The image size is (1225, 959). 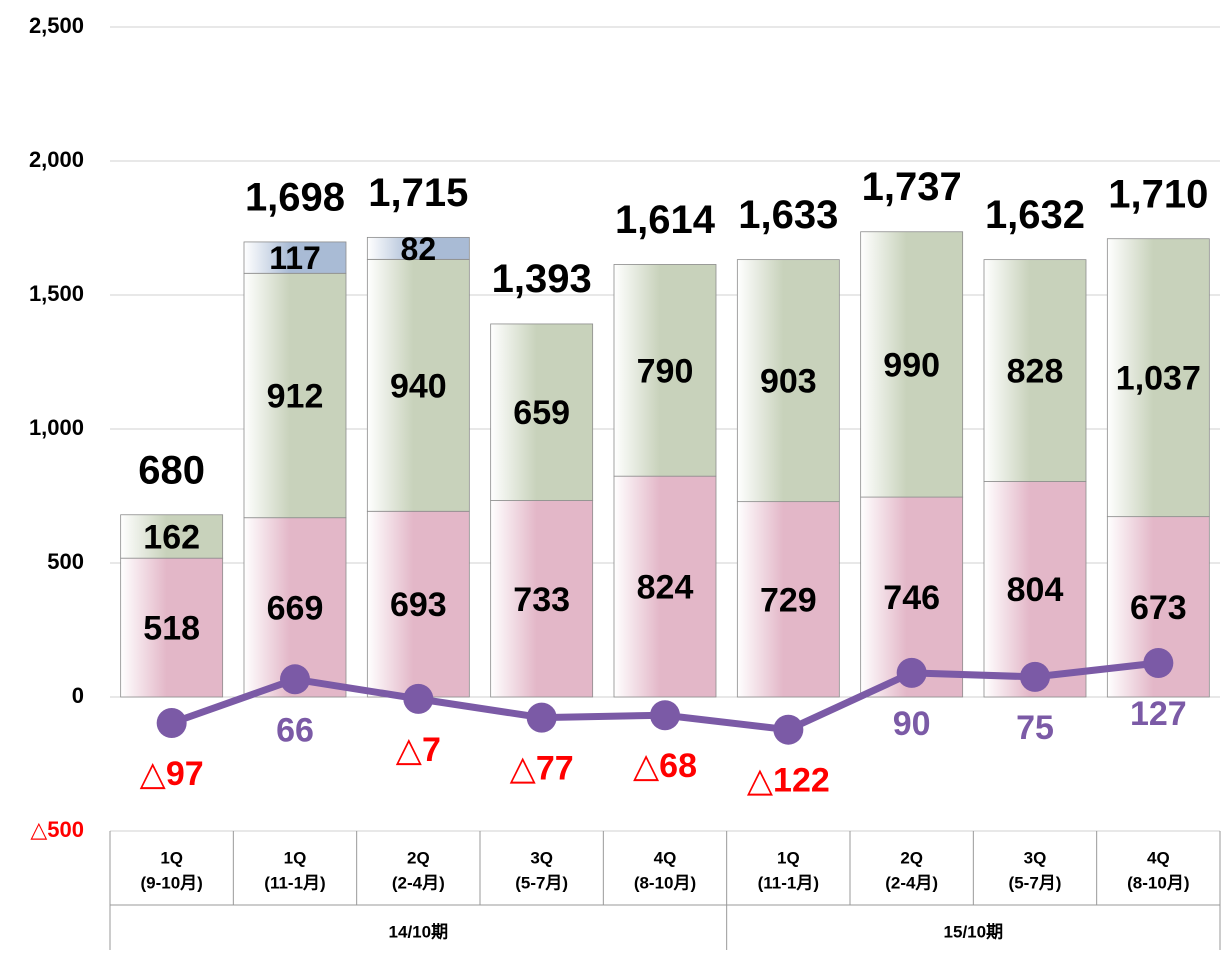 I want to click on line-label: 75, so click(x=1035, y=728).